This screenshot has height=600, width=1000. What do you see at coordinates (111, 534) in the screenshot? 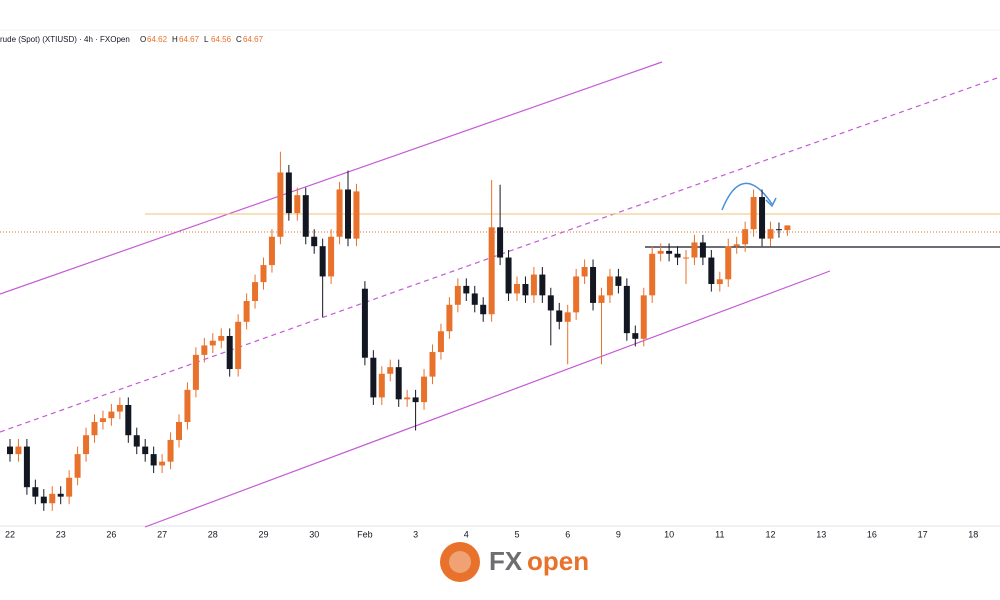
I see `x-tick-label: 26` at bounding box center [111, 534].